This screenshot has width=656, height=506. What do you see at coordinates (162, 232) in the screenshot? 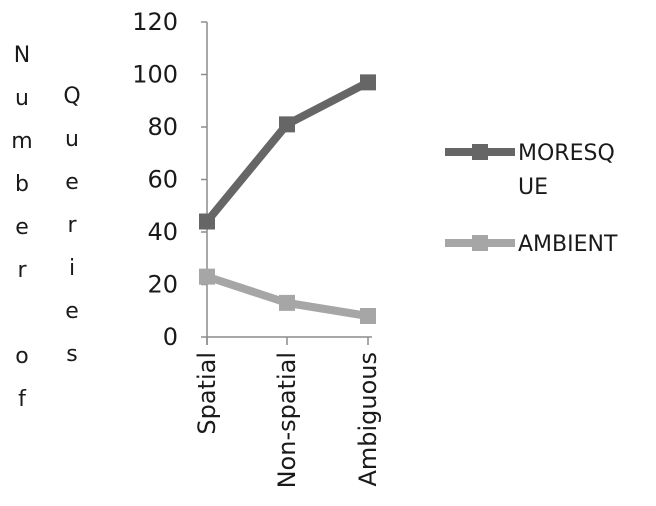
I see `y-tick-label: 40` at bounding box center [162, 232].